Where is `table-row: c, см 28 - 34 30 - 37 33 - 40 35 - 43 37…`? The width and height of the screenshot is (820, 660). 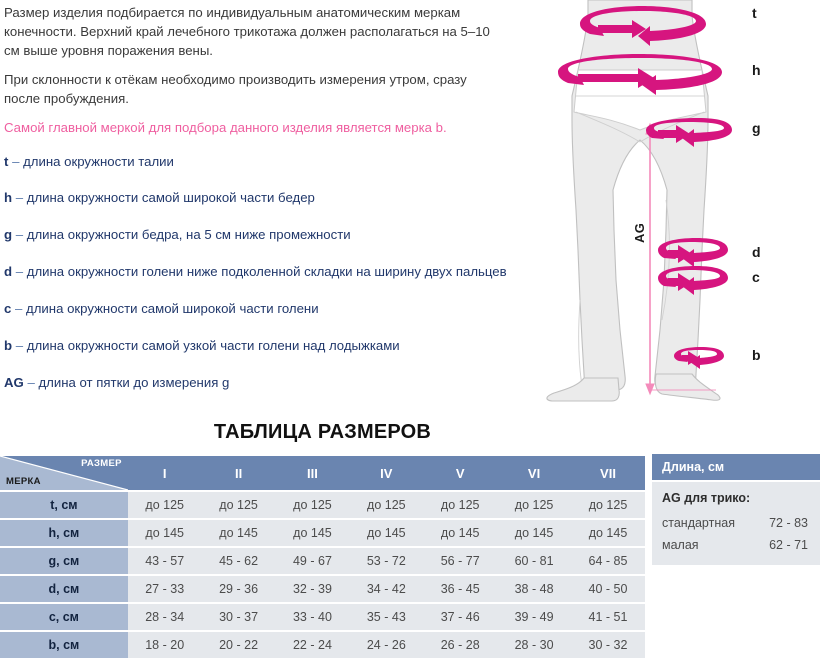
table-row: c, см 28 - 34 30 - 37 33 - 40 35 - 43 37… is located at coordinates (322, 617).